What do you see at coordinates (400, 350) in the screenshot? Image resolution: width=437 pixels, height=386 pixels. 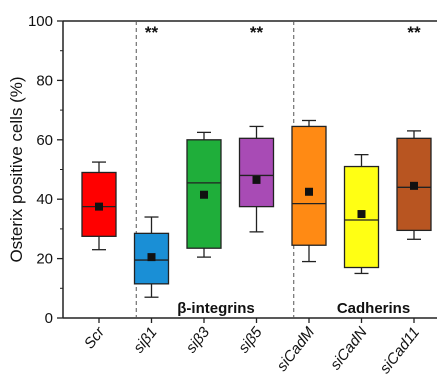 I see `x-tick-label: siCad11` at bounding box center [400, 350].